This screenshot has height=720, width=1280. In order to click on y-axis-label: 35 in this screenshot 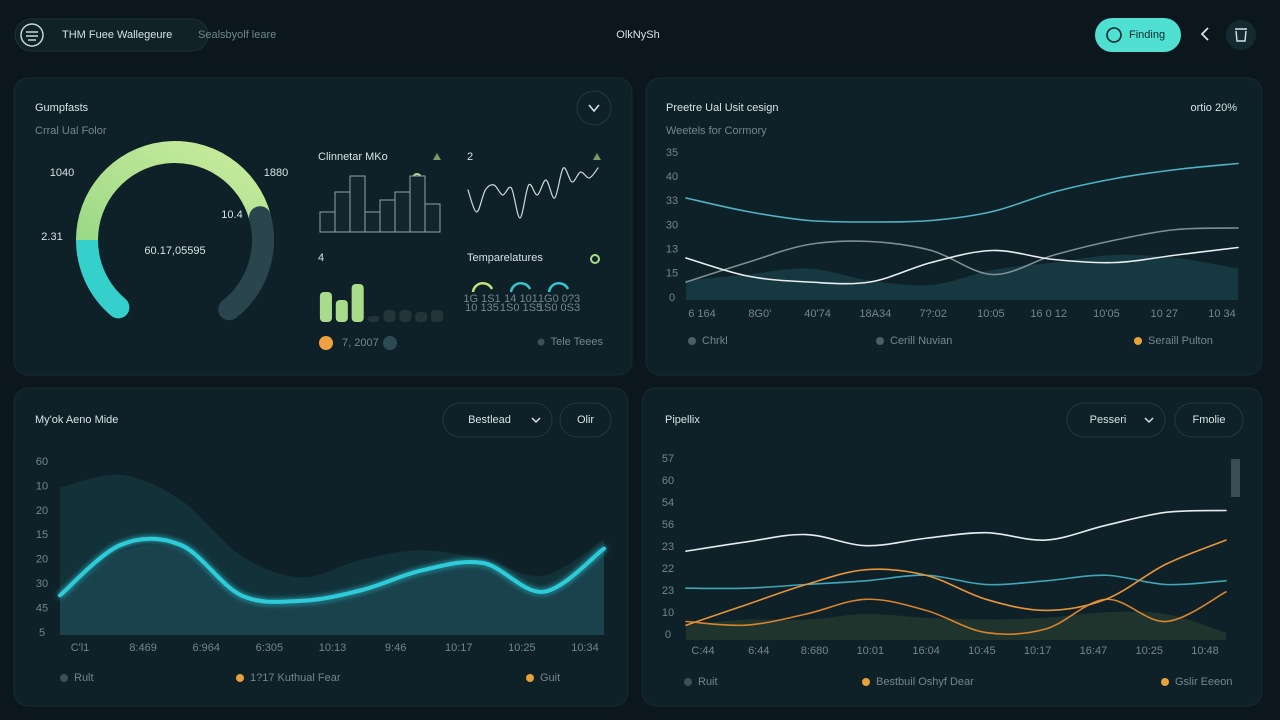, I will do `click(672, 153)`.